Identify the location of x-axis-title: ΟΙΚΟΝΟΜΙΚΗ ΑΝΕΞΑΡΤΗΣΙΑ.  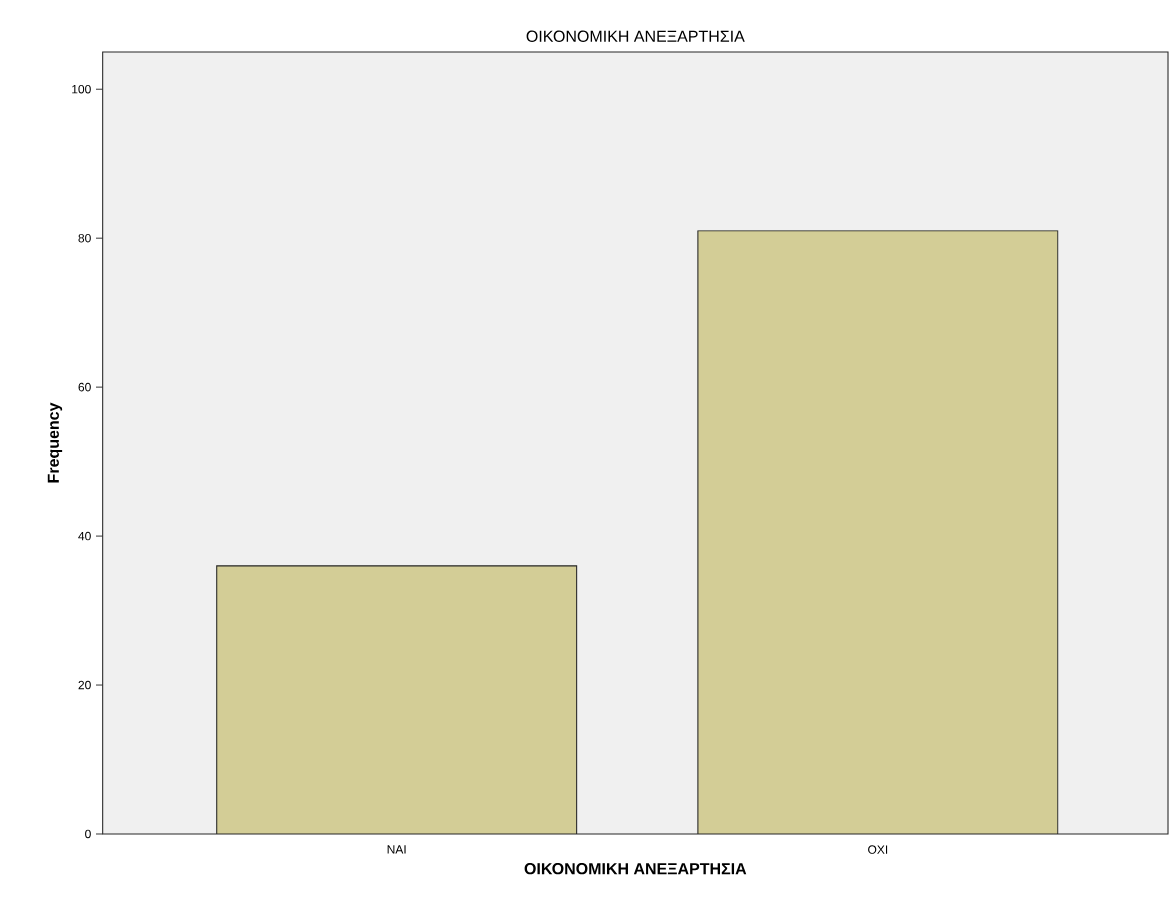
(635, 869).